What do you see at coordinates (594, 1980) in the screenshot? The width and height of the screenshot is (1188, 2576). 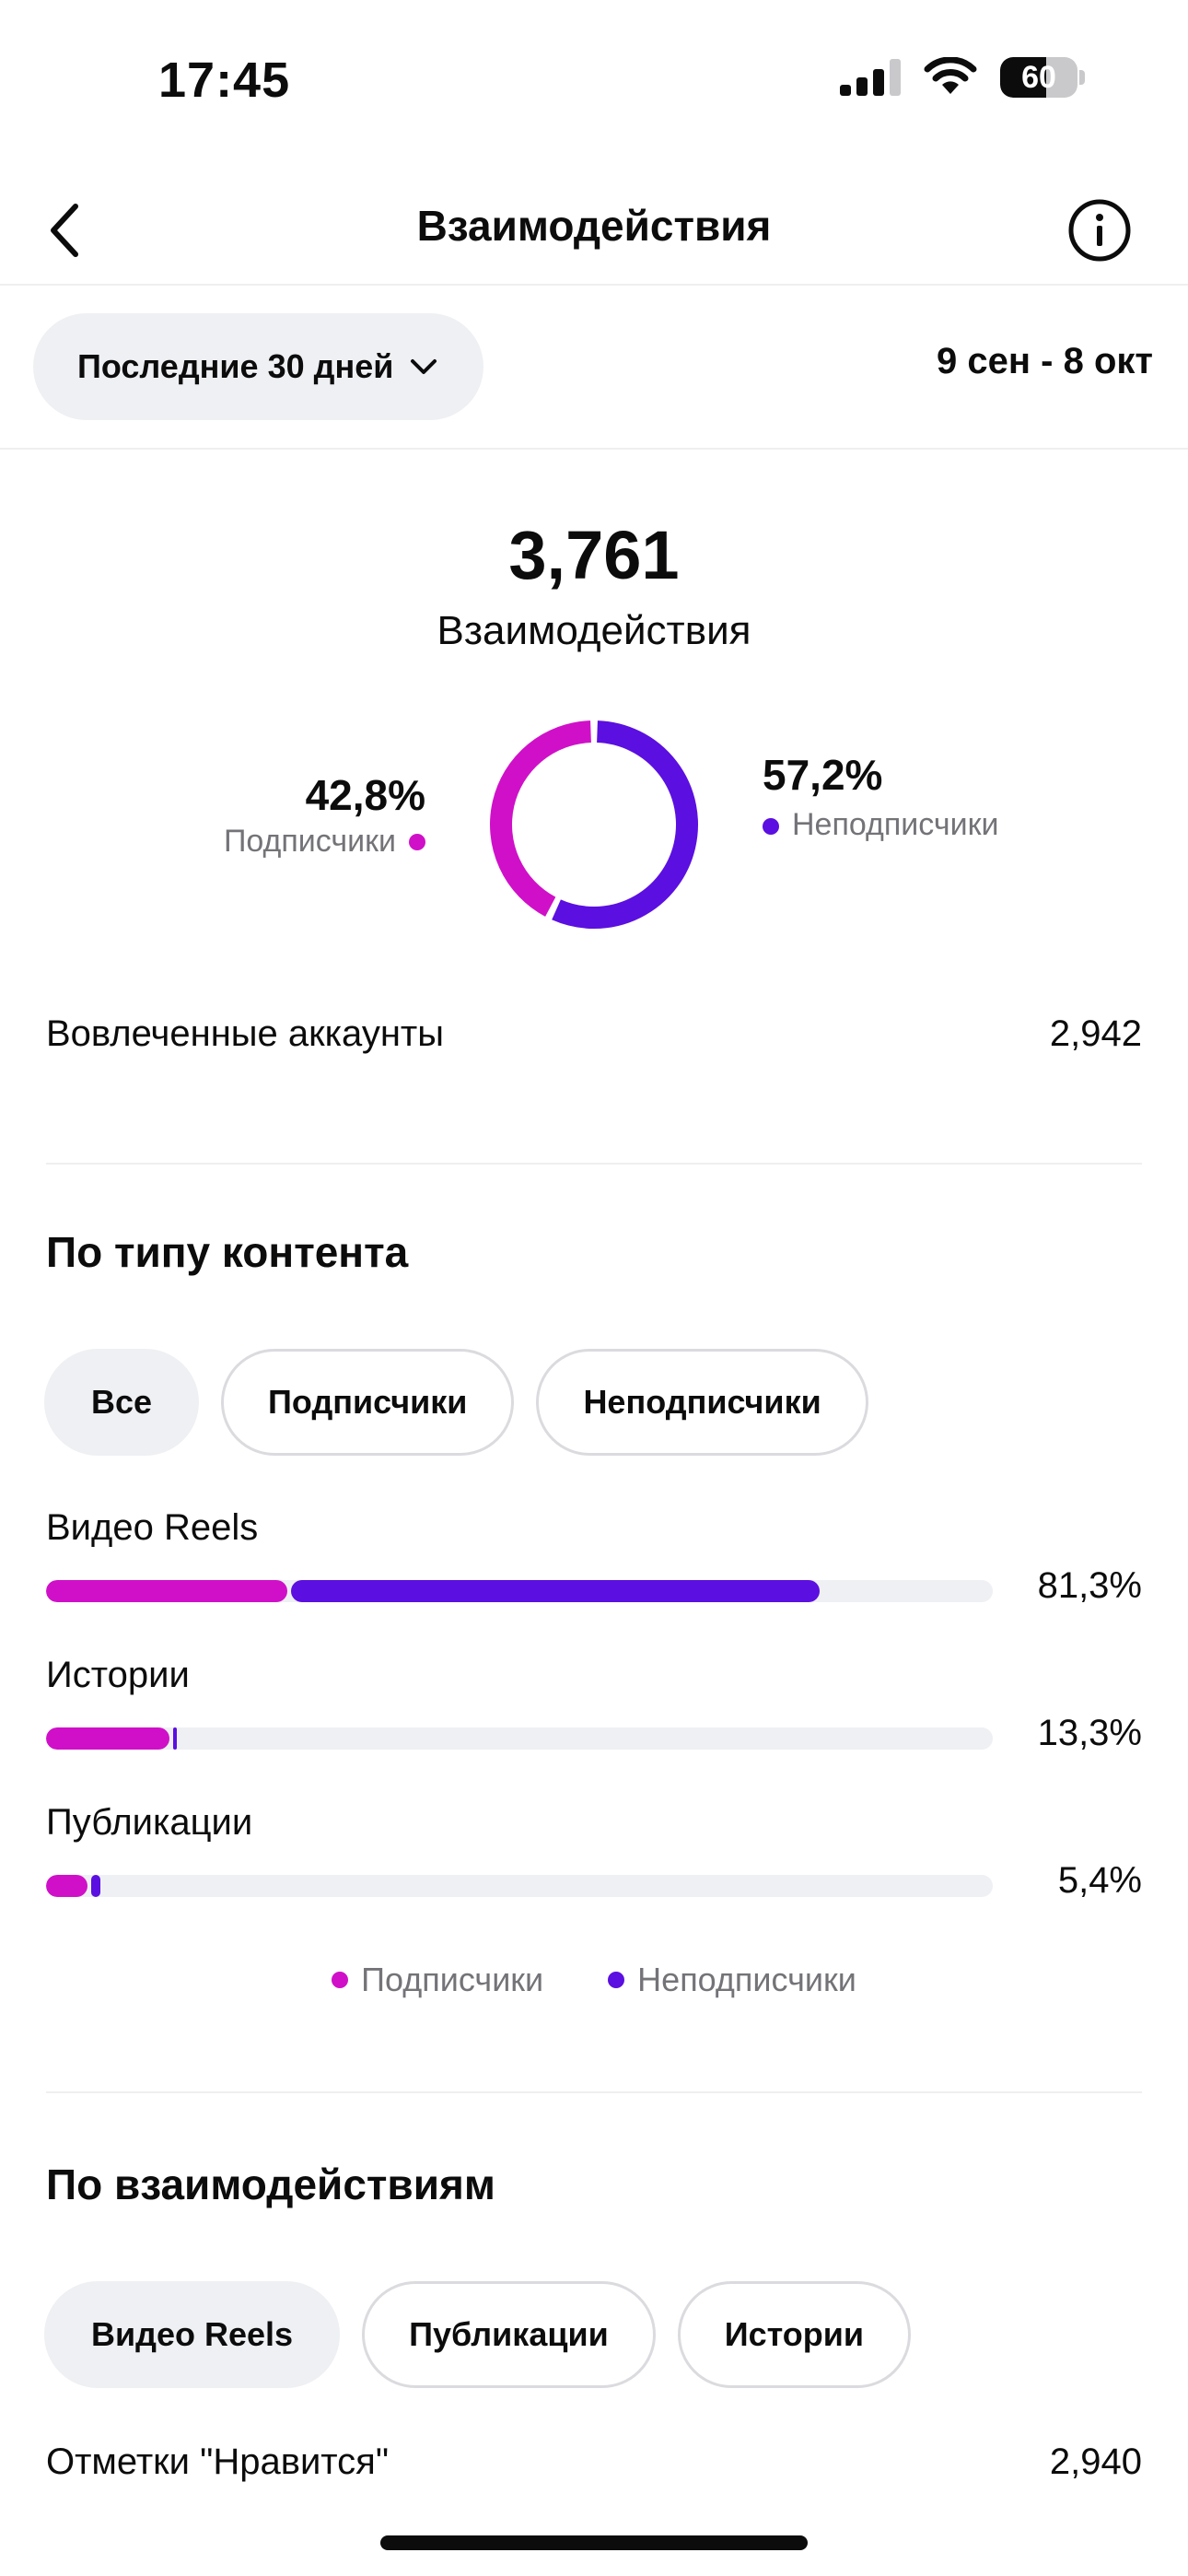 I see `content-type-legend: Подписчики Неподписчики` at bounding box center [594, 1980].